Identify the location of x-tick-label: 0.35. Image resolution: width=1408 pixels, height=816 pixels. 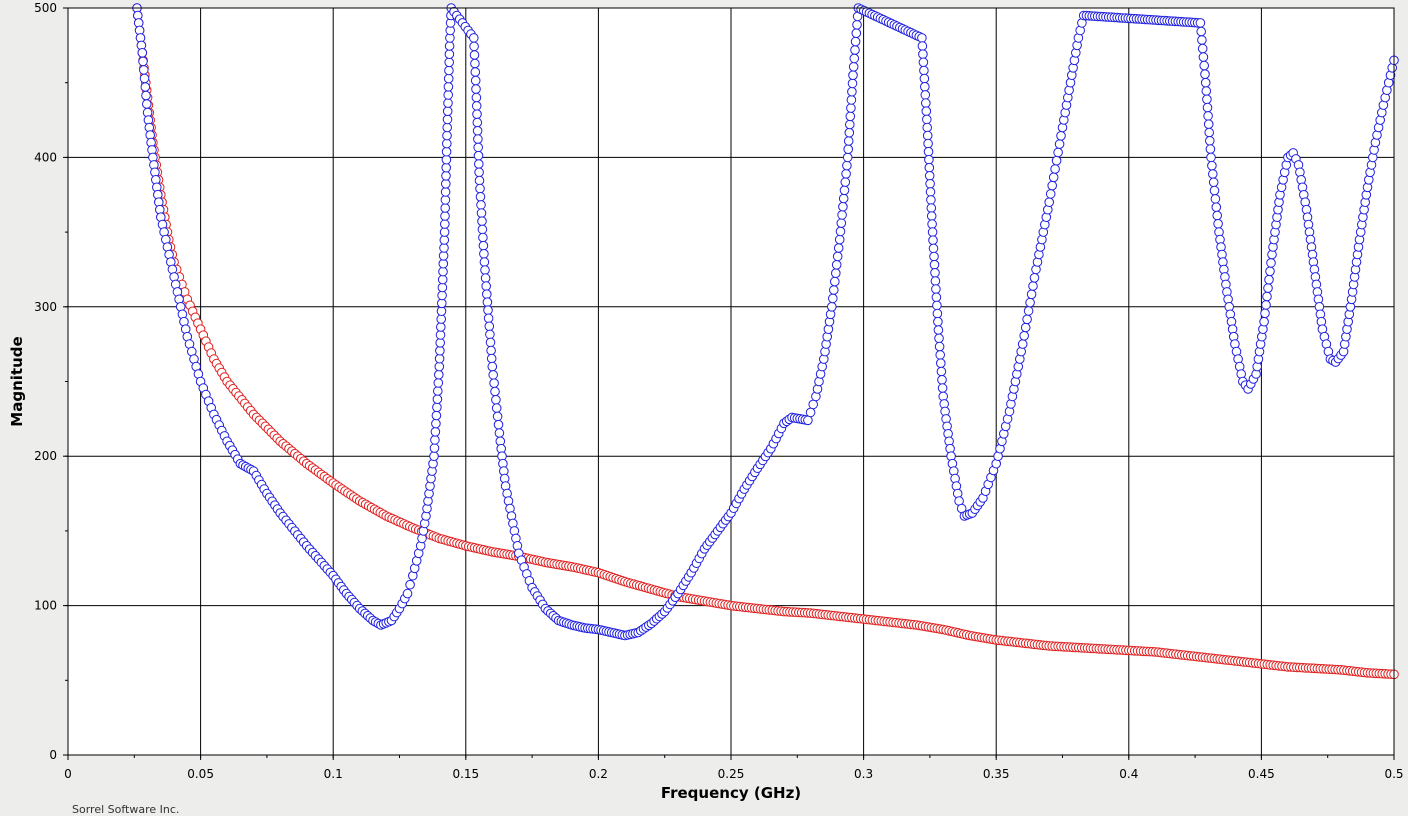
(996, 774).